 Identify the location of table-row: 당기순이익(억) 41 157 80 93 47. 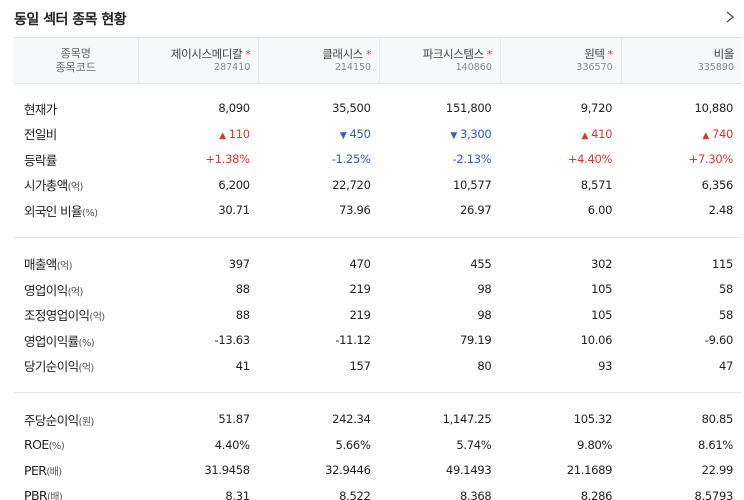
(378, 366).